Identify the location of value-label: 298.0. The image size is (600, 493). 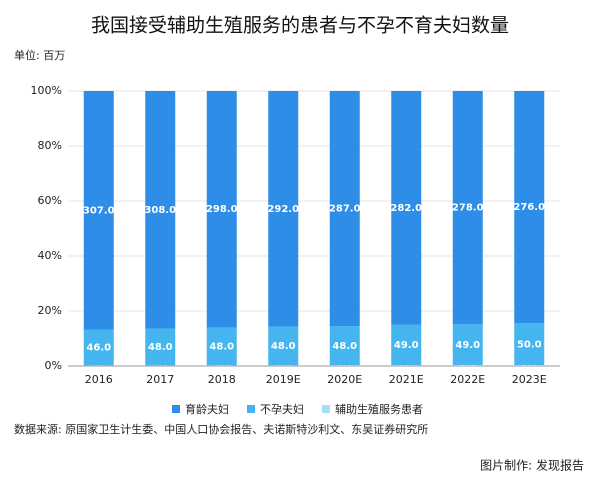
(222, 209).